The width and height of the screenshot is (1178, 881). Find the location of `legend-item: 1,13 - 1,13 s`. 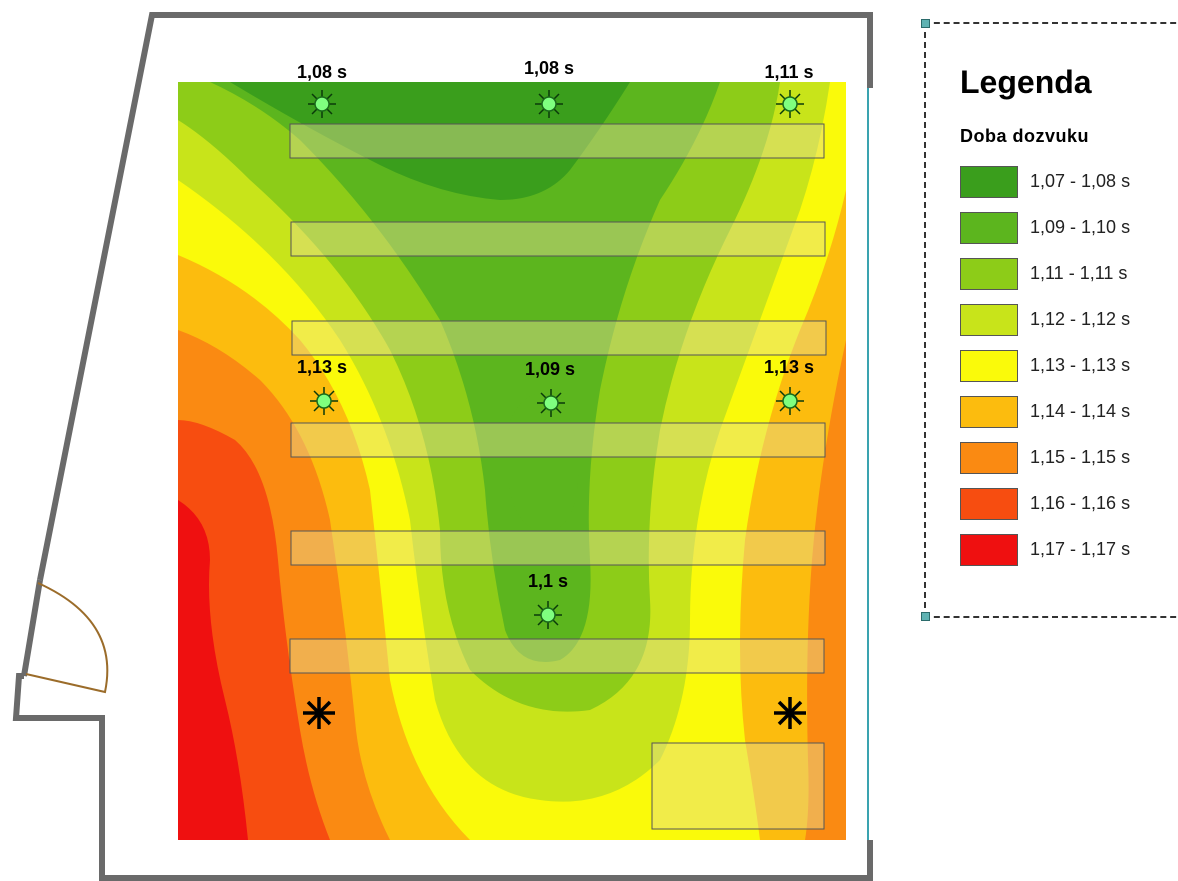

legend-item: 1,13 - 1,13 s is located at coordinates (1069, 366).